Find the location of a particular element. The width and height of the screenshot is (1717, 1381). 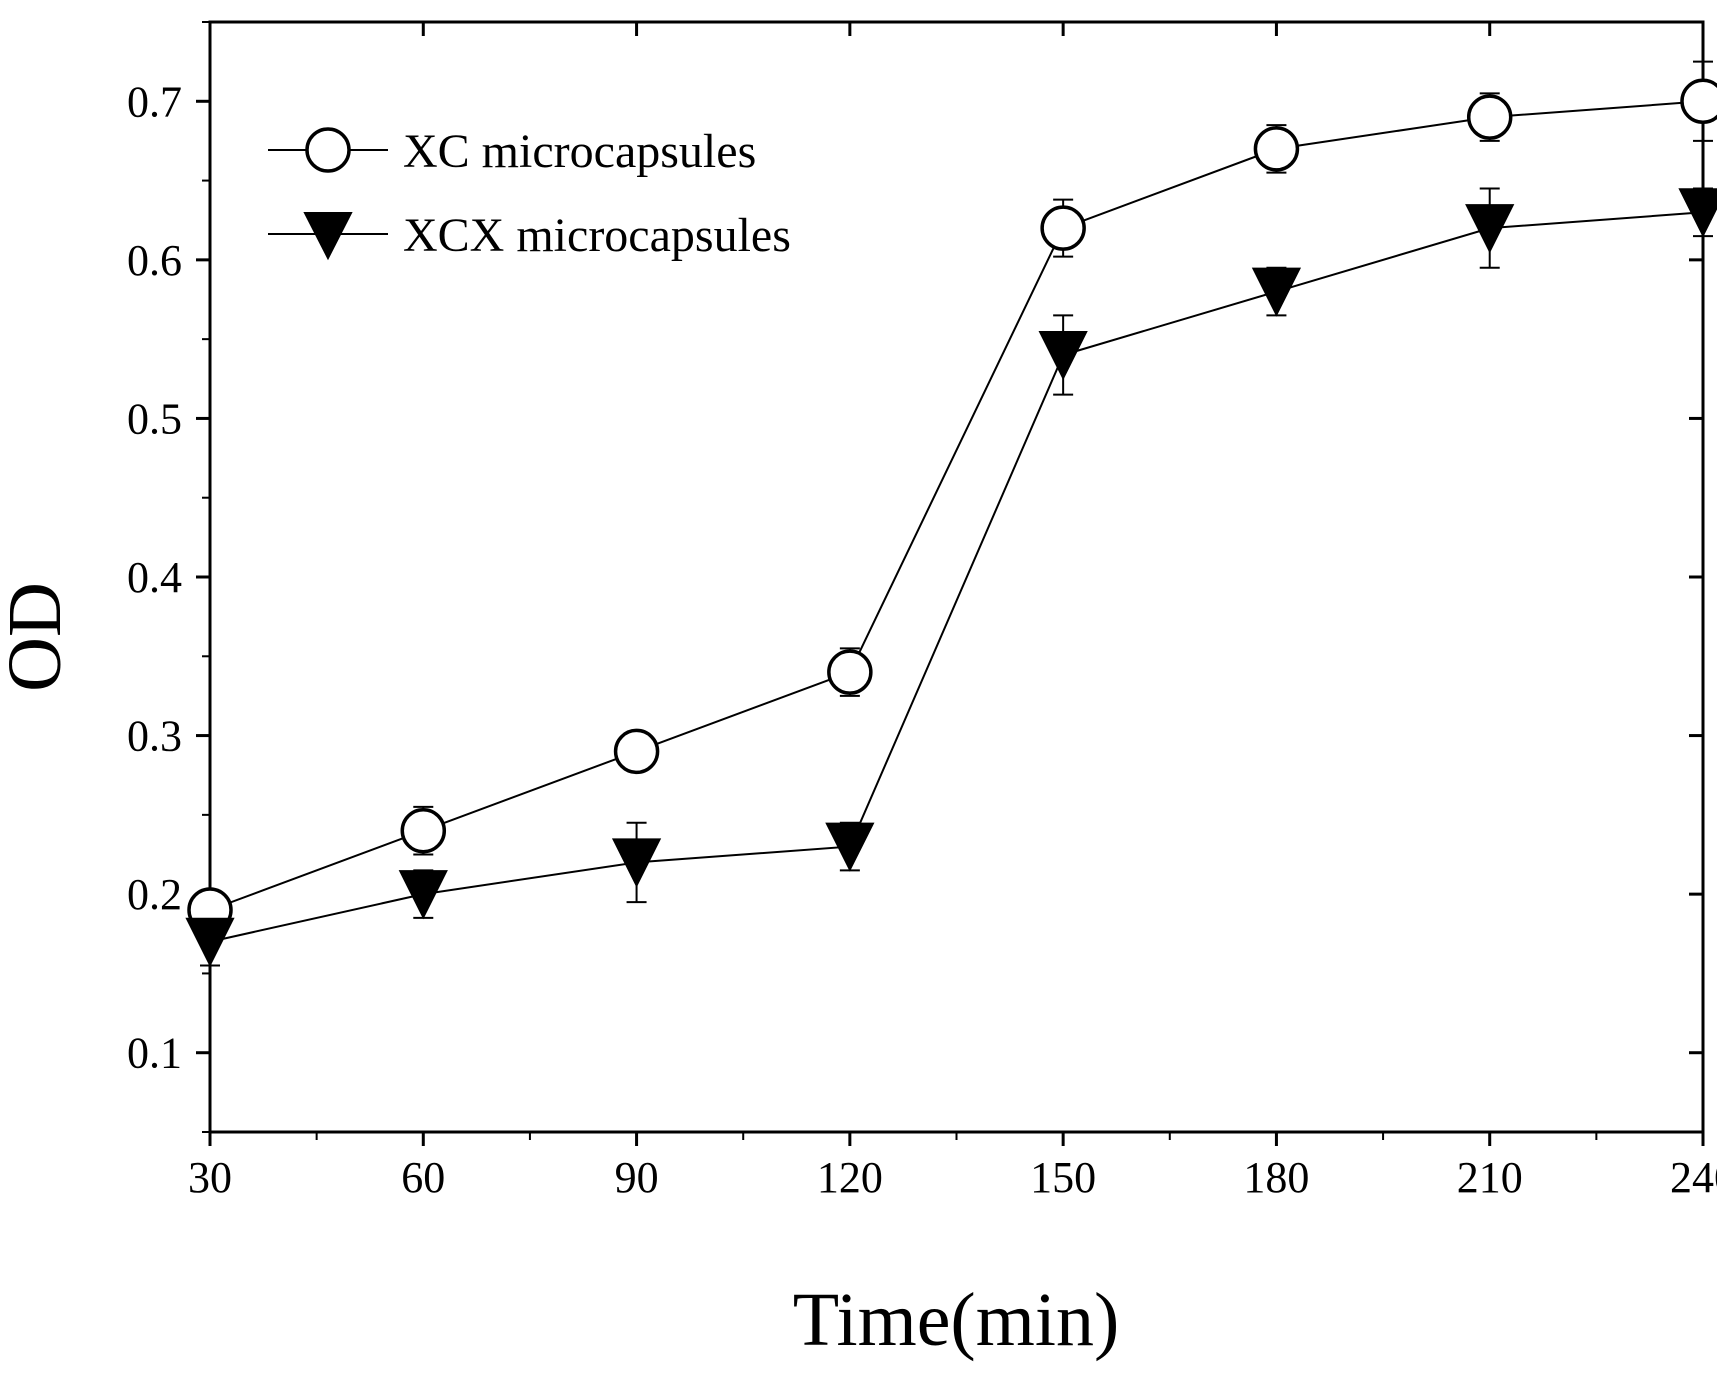

y-tick-label: 0.5 is located at coordinates (154, 418).